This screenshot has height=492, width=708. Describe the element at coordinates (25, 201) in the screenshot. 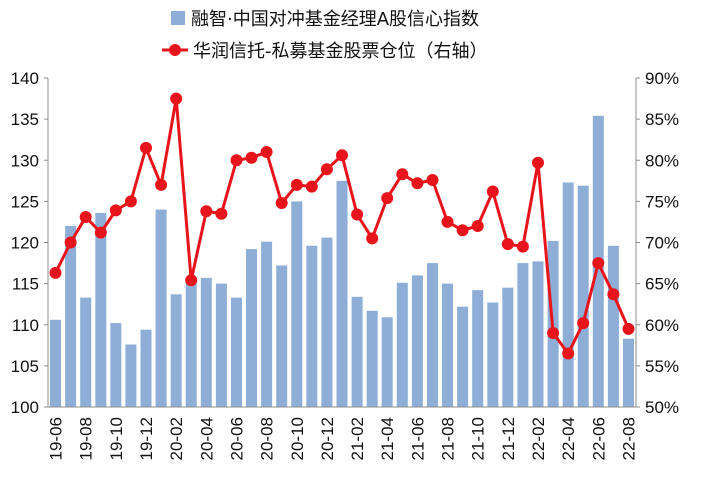

I see `left-tick-label: 125` at that location.